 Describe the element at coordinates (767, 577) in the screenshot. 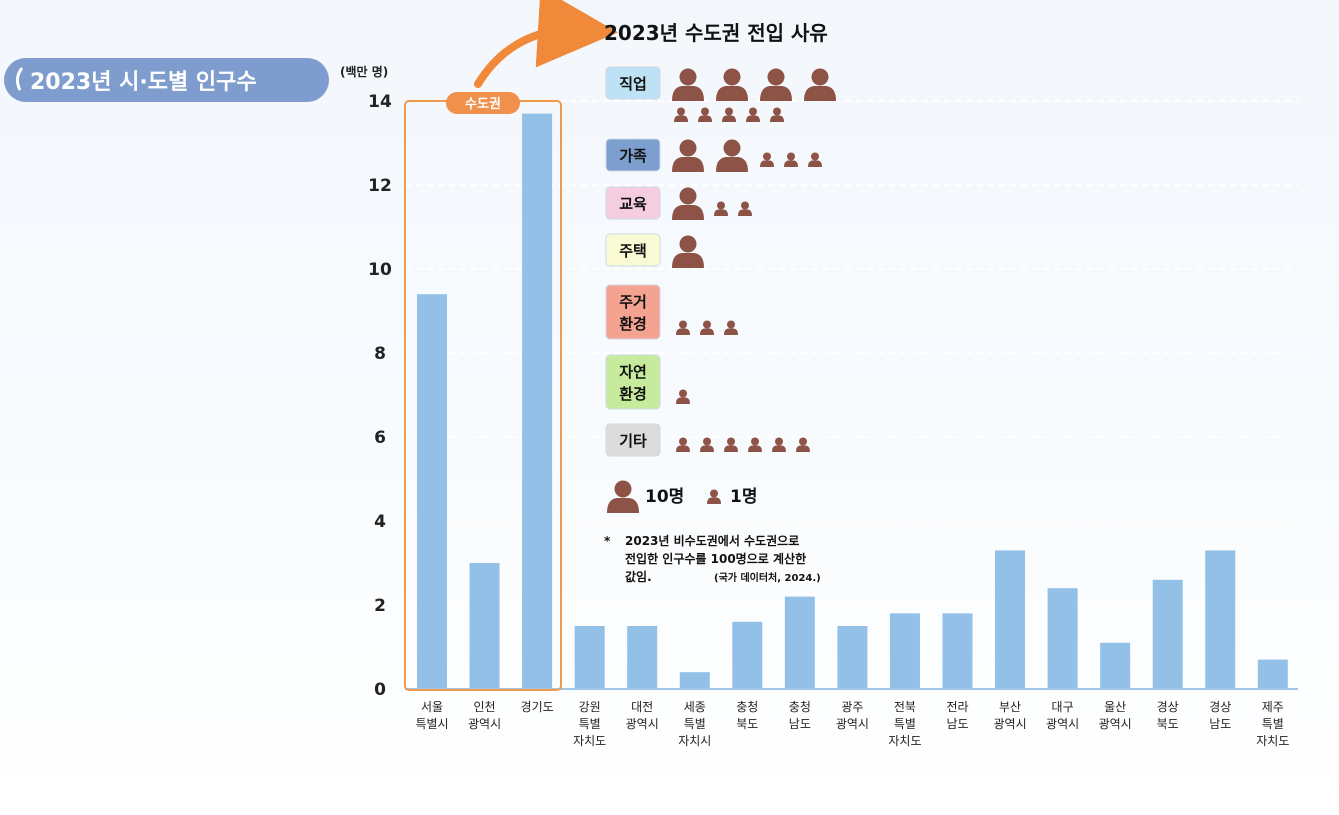

I see `footnote-source: (국가 데이터처, 2024.)` at that location.